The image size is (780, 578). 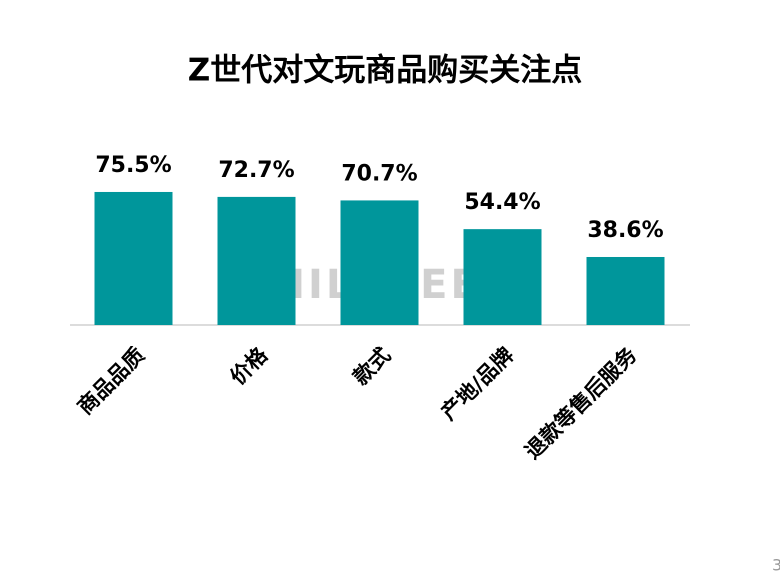 What do you see at coordinates (133, 165) in the screenshot?
I see `value-label: 75.5%` at bounding box center [133, 165].